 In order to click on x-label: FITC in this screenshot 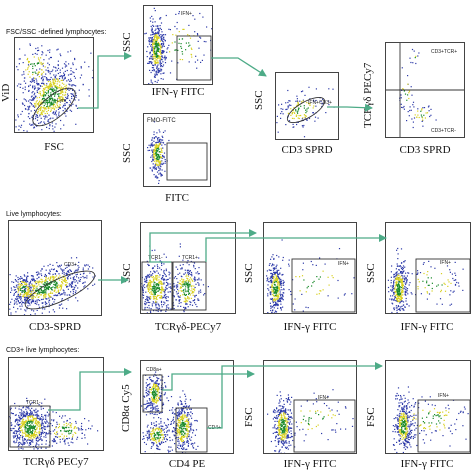, I will do `click(177, 198)`.